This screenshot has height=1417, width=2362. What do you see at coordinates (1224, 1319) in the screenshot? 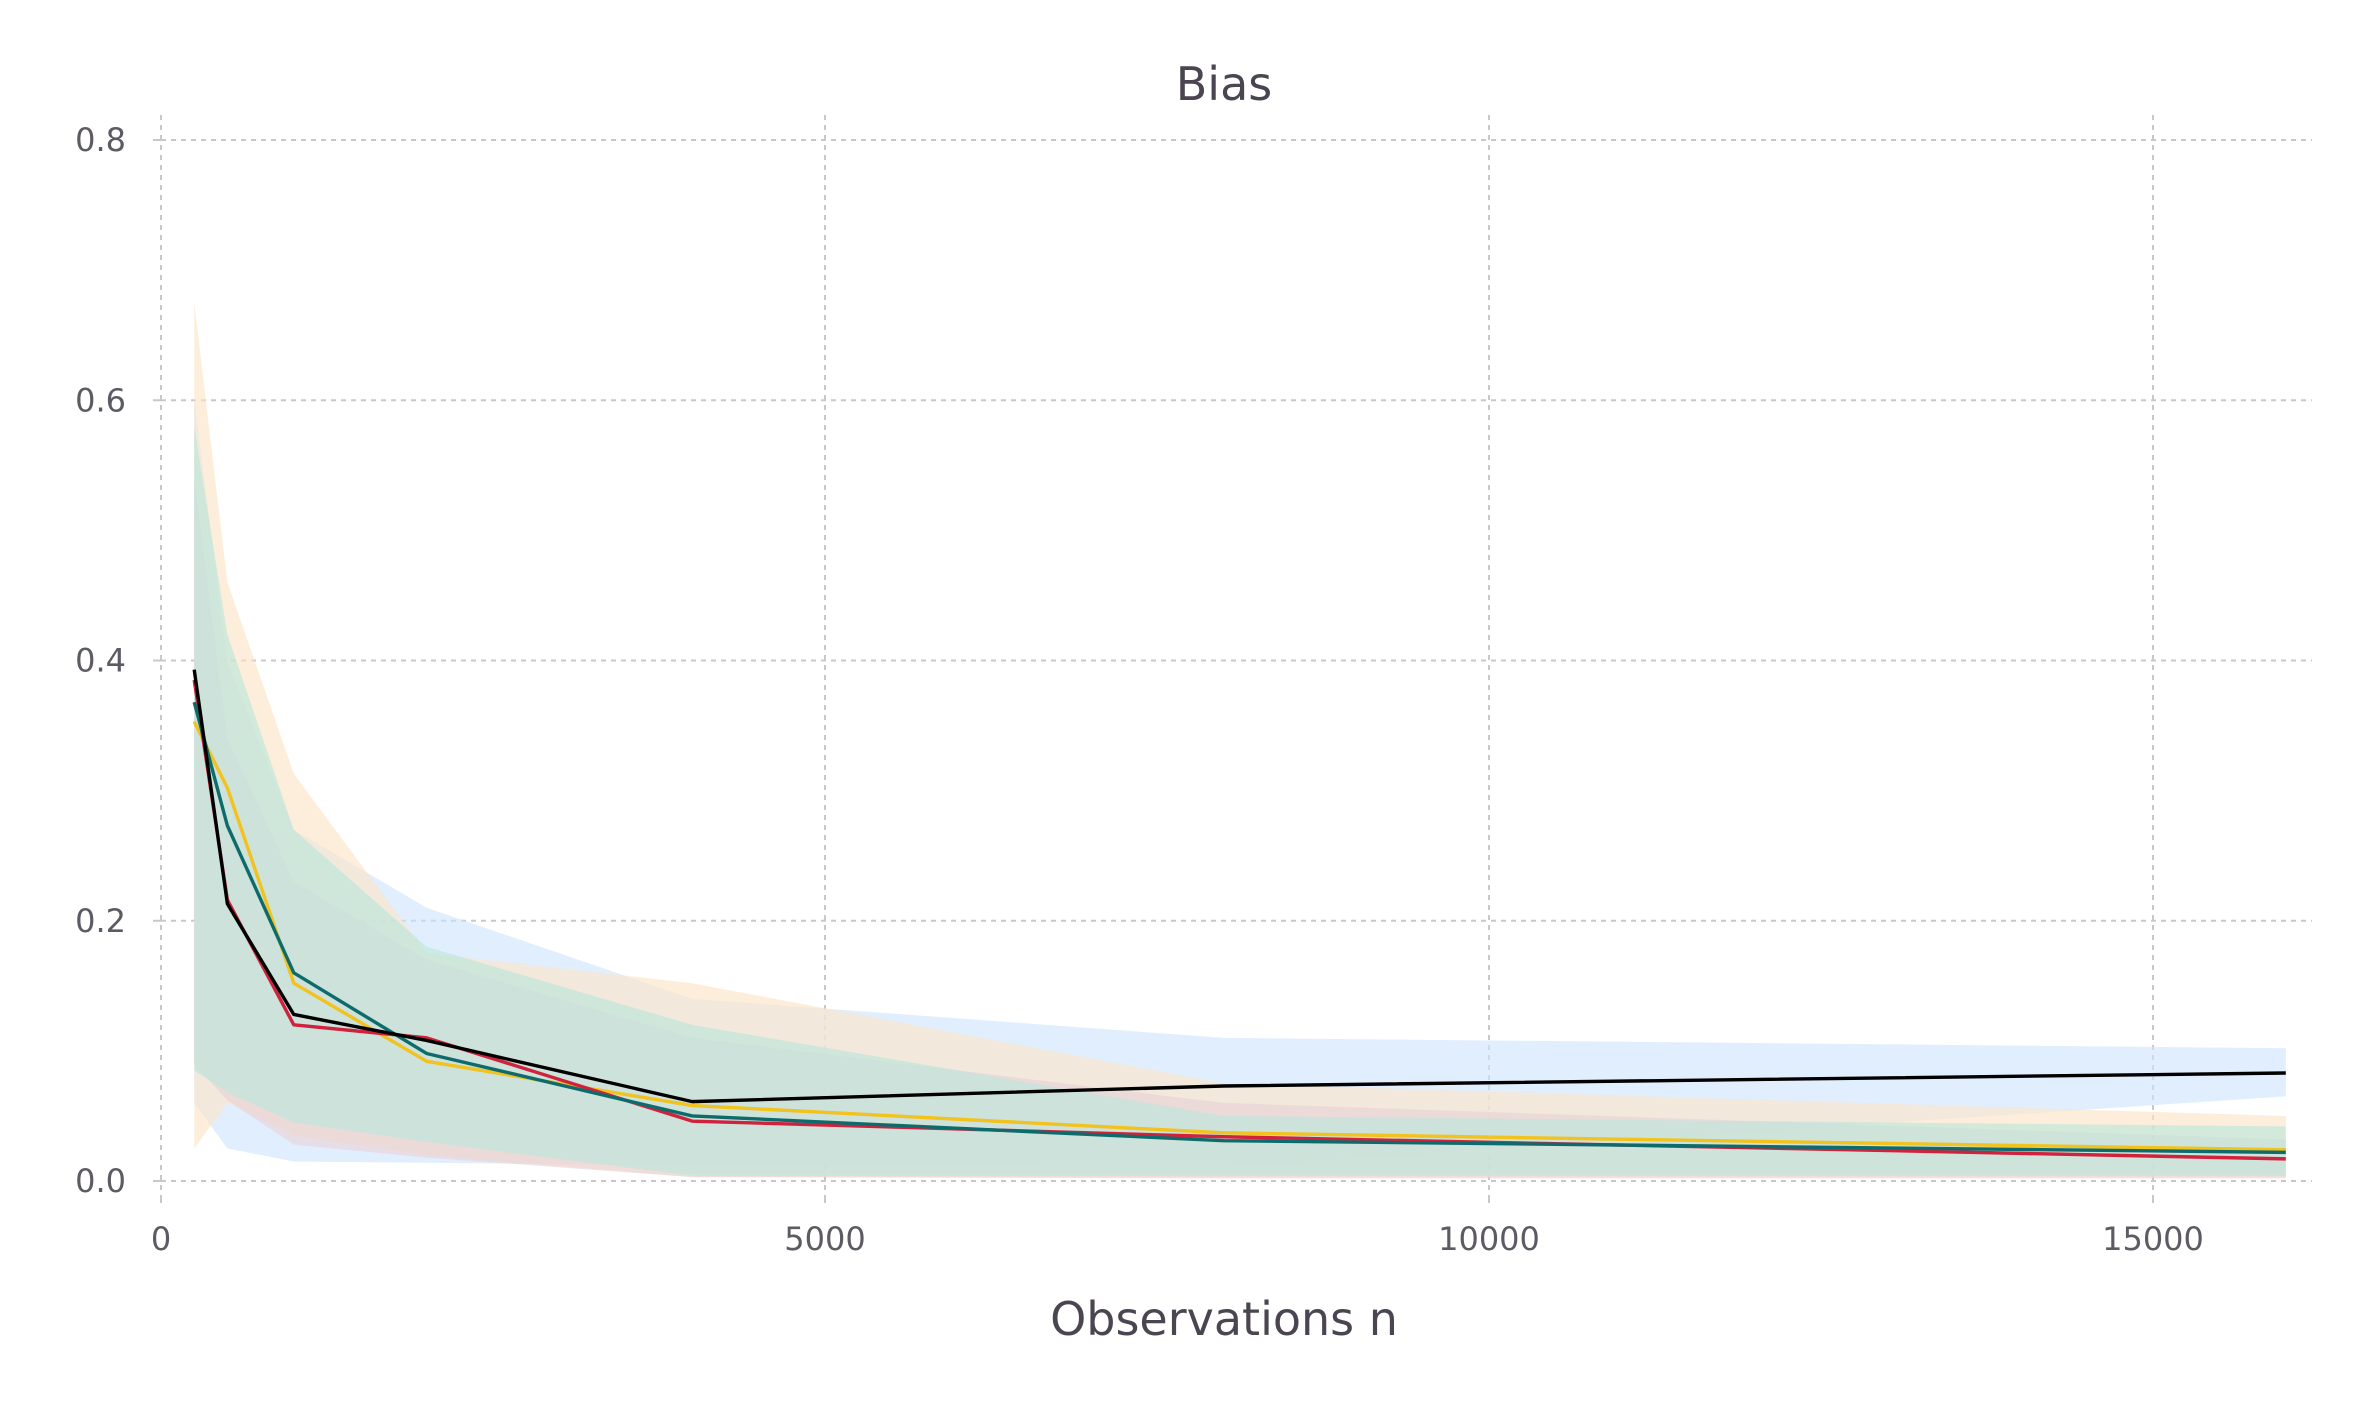
I see `x-axis-label: Observations n` at bounding box center [1224, 1319].